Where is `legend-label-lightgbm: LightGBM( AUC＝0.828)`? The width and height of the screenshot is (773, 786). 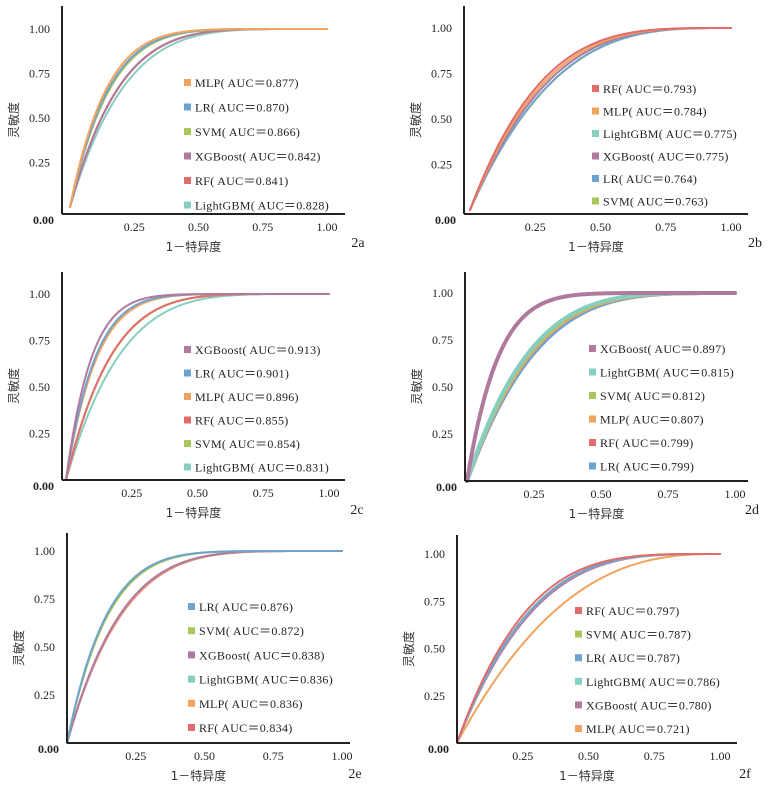 legend-label-lightgbm: LightGBM( AUC＝0.828) is located at coordinates (262, 206).